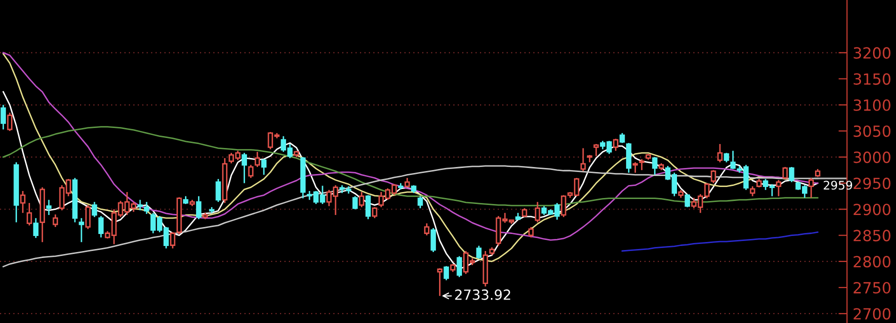 This screenshot has width=896, height=323. I want to click on y-tick-label: 2800, so click(872, 262).